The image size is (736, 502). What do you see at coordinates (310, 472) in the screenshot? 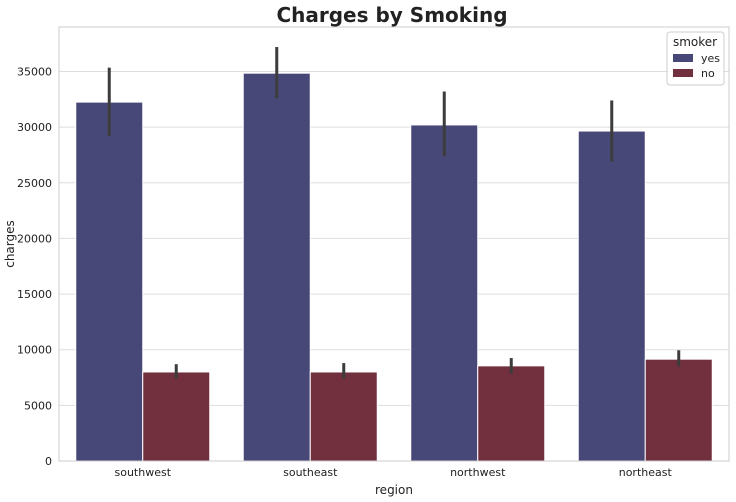
I see `x-tick-label: southeast` at bounding box center [310, 472].